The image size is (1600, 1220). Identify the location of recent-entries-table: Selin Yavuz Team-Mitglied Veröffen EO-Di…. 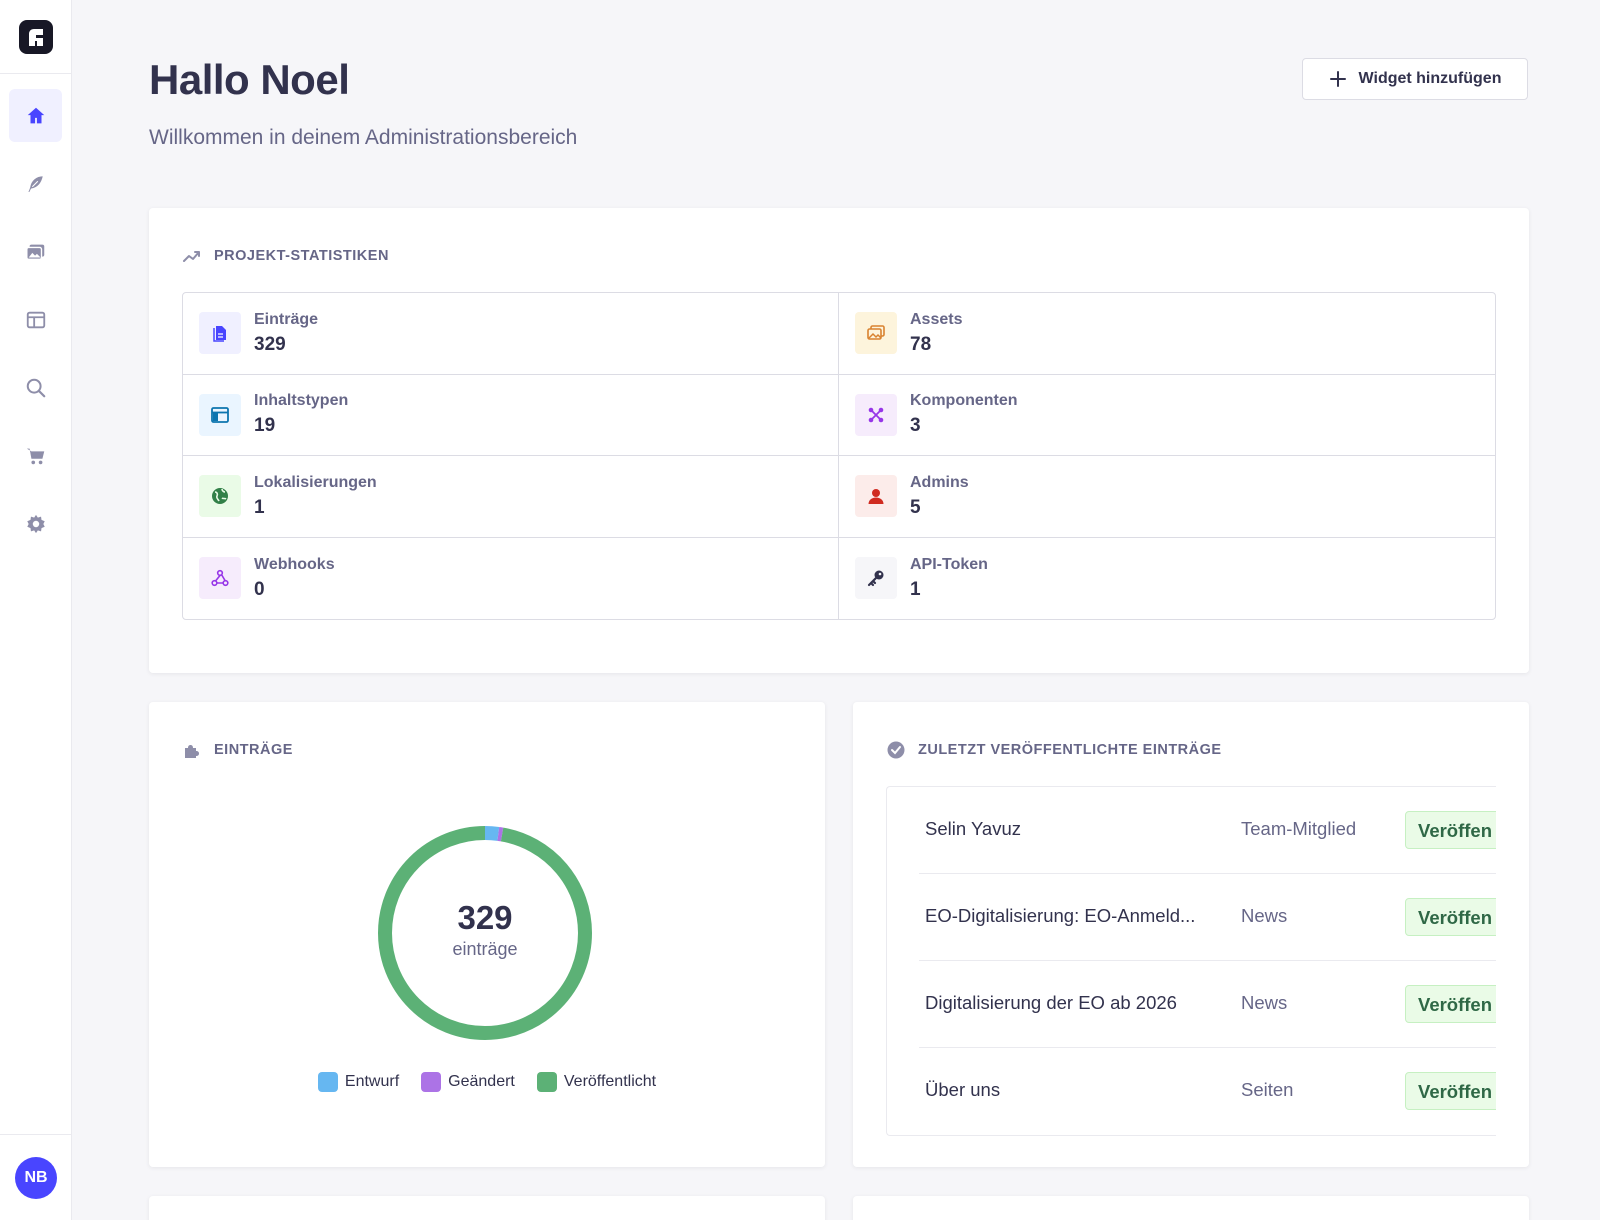
(1191, 961).